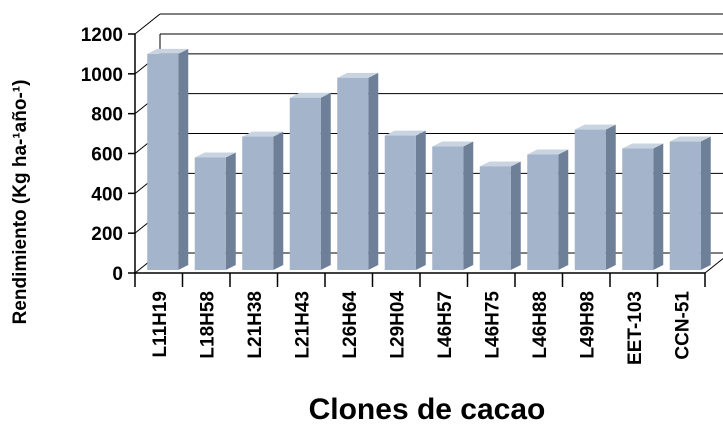 This screenshot has height=428, width=723. I want to click on bar-l46h88, so click(548, 209).